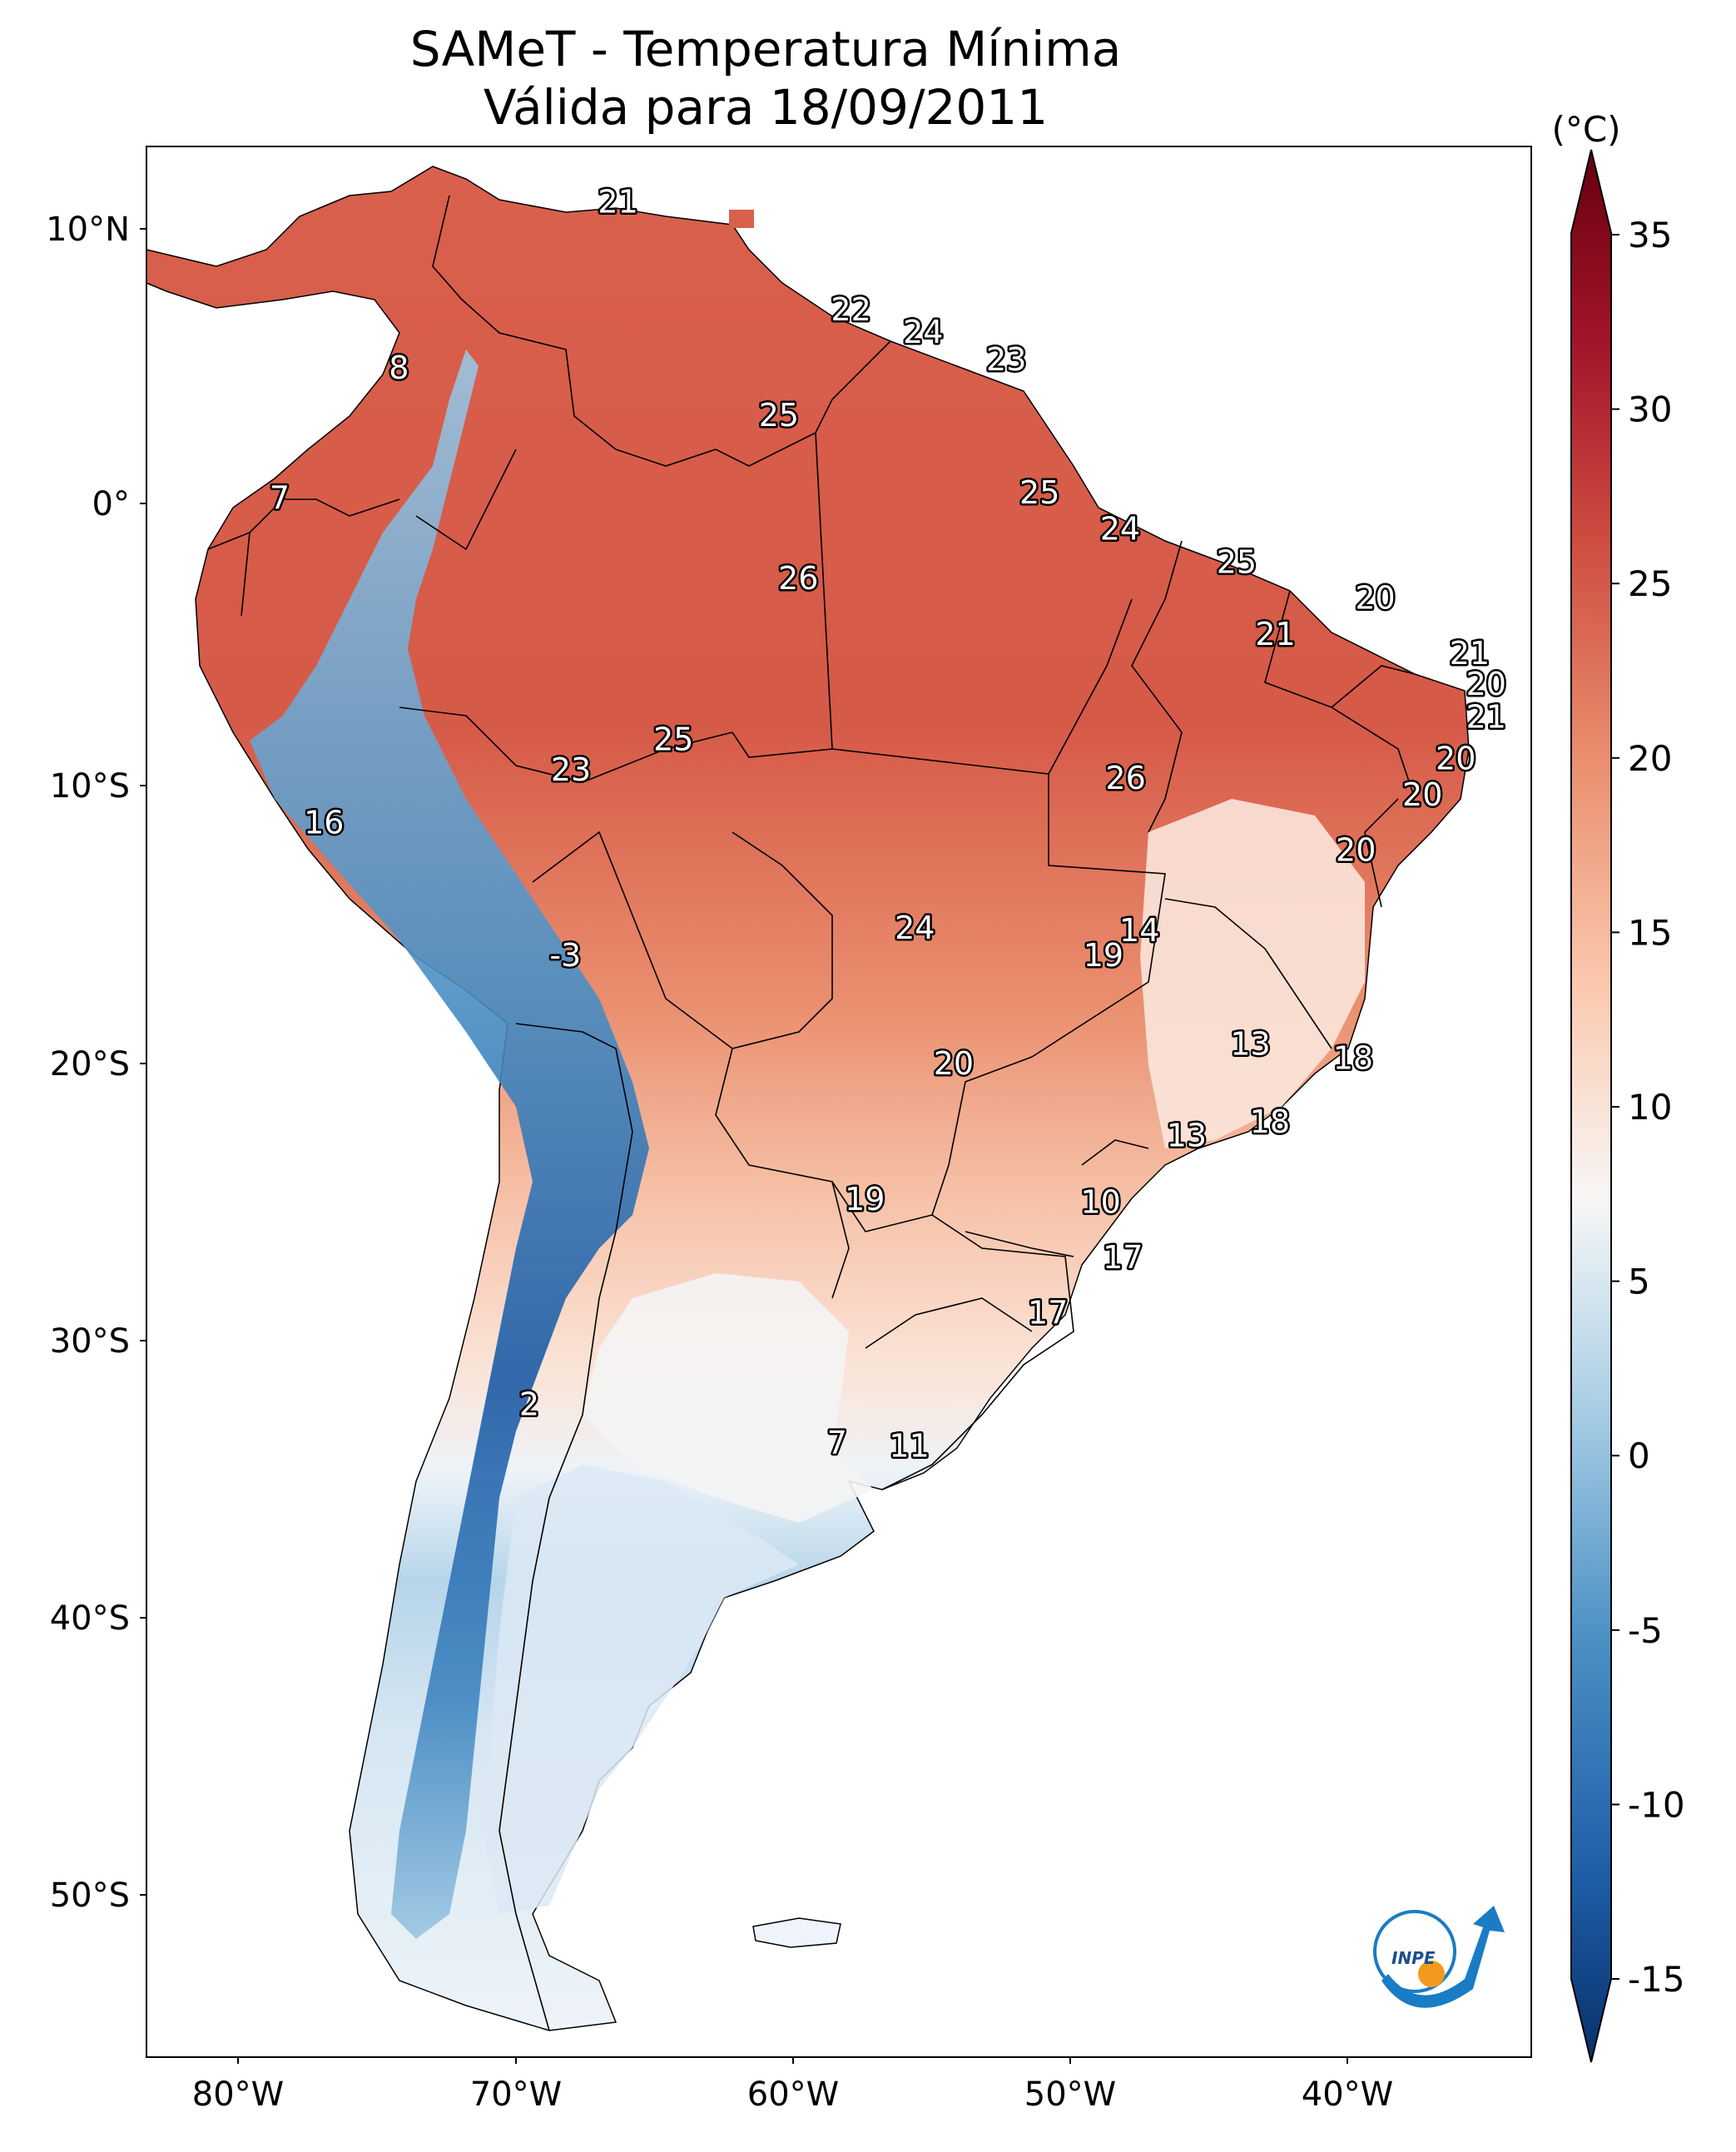 The height and width of the screenshot is (2152, 1736). I want to click on temperature-label: 22, so click(850, 309).